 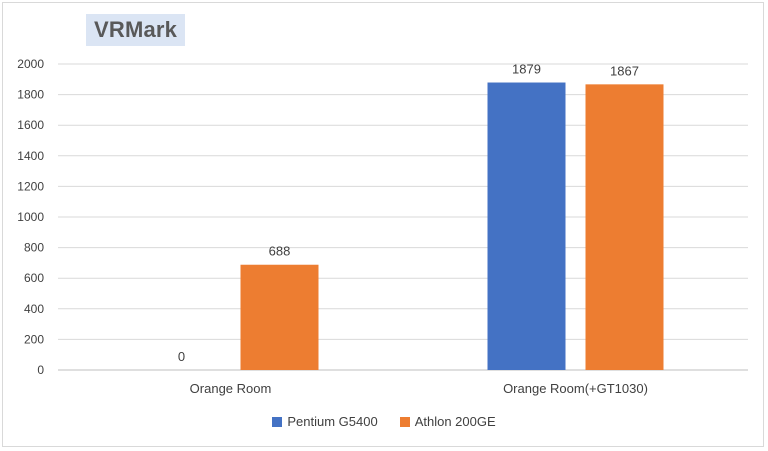 What do you see at coordinates (30, 156) in the screenshot?
I see `y-tick-label: 1400` at bounding box center [30, 156].